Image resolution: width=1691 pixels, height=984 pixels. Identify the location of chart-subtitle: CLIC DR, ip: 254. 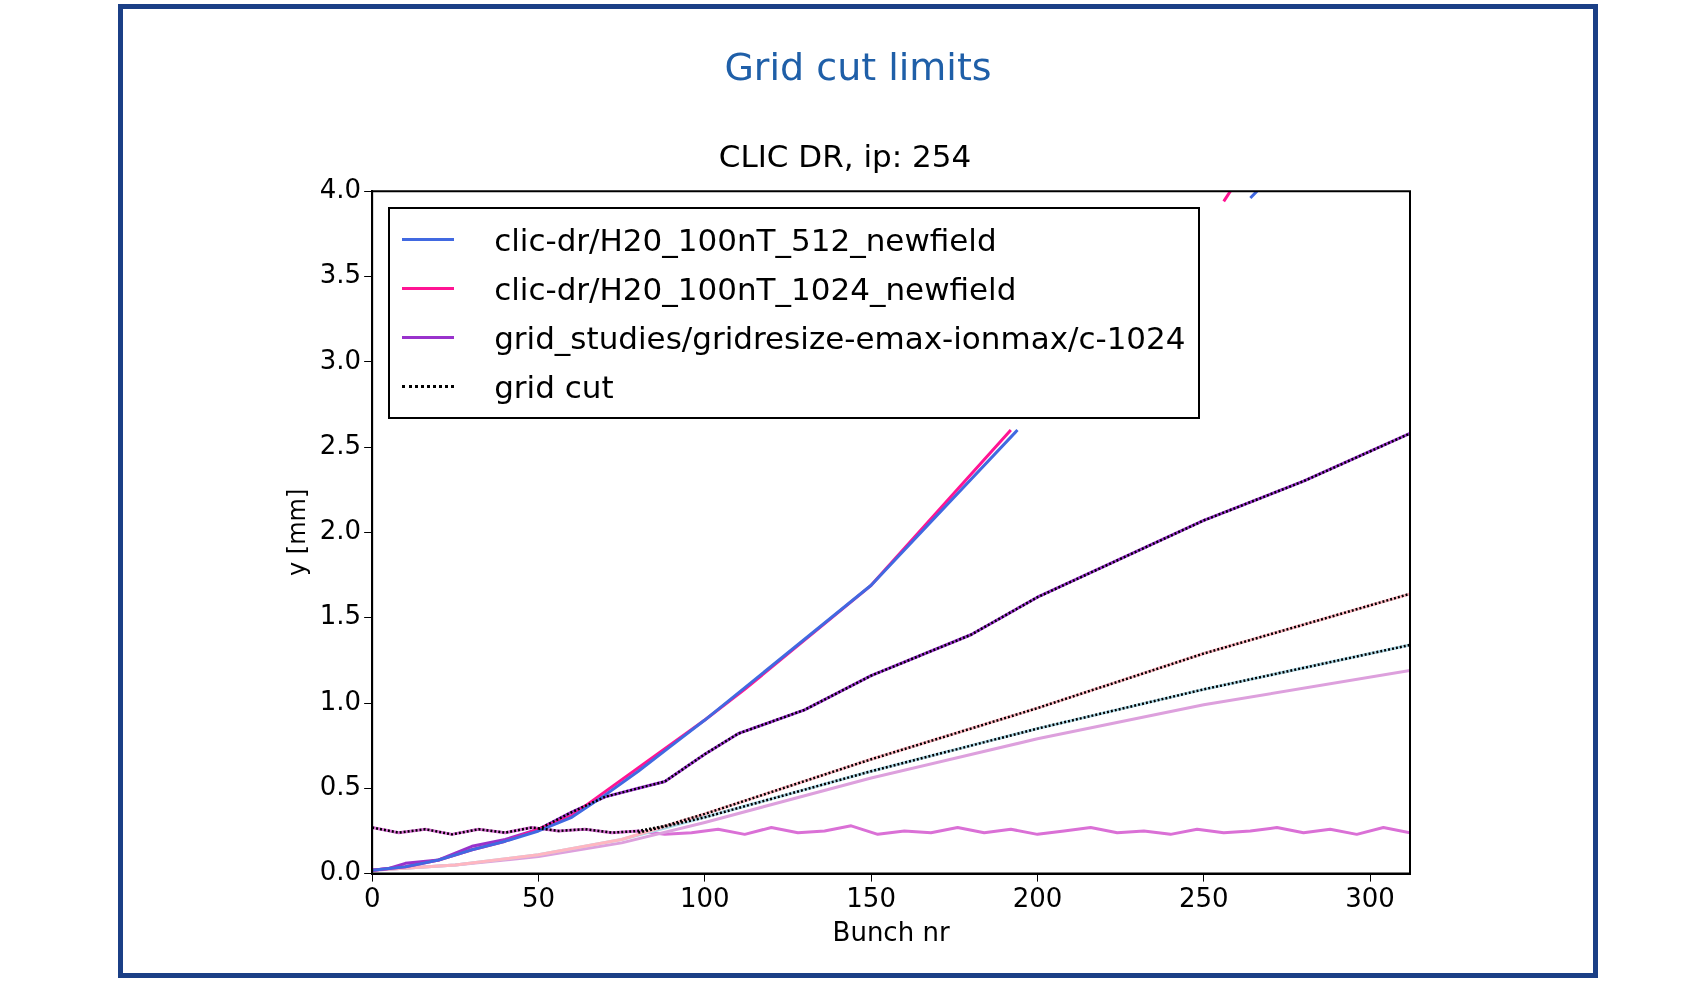
(845, 155).